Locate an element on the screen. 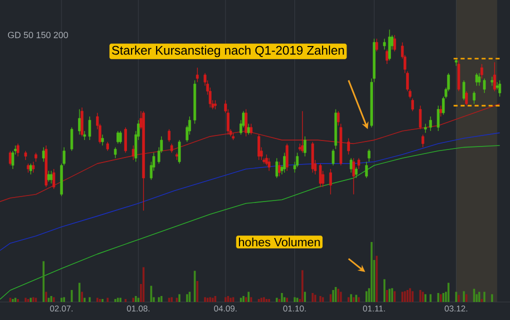 This screenshot has width=510, height=320. x-tick-label: 04.09. is located at coordinates (225, 309).